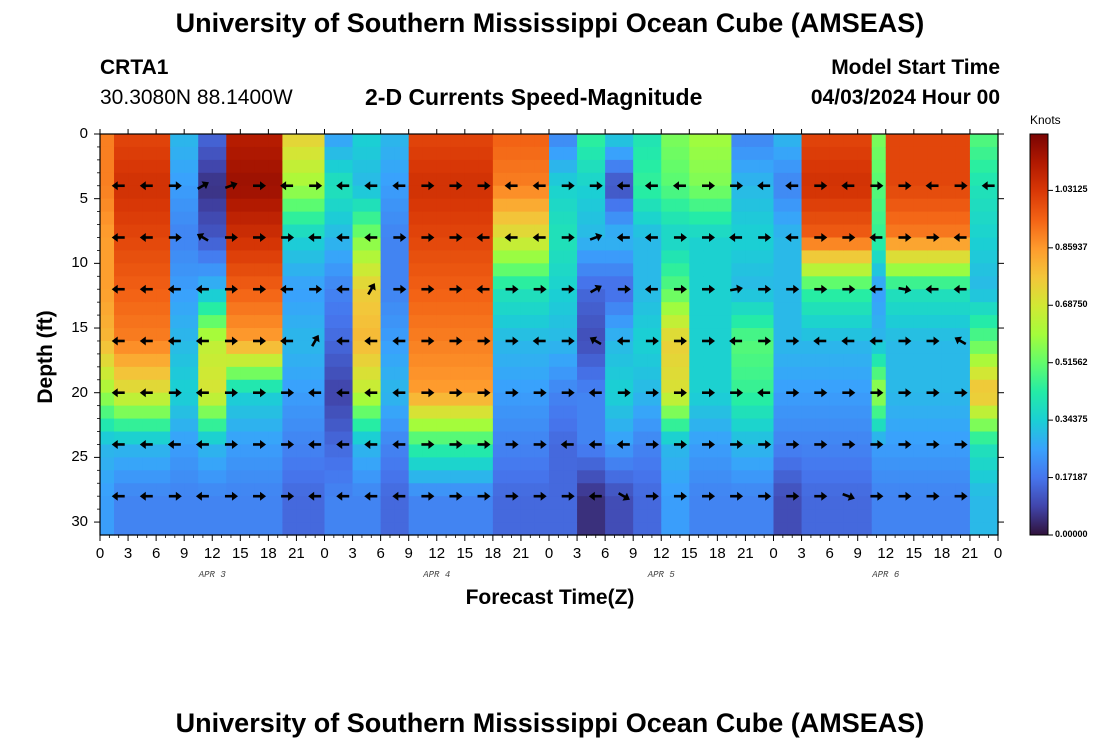 The image size is (1100, 750). I want to click on x-tick-label: 6, so click(156, 553).